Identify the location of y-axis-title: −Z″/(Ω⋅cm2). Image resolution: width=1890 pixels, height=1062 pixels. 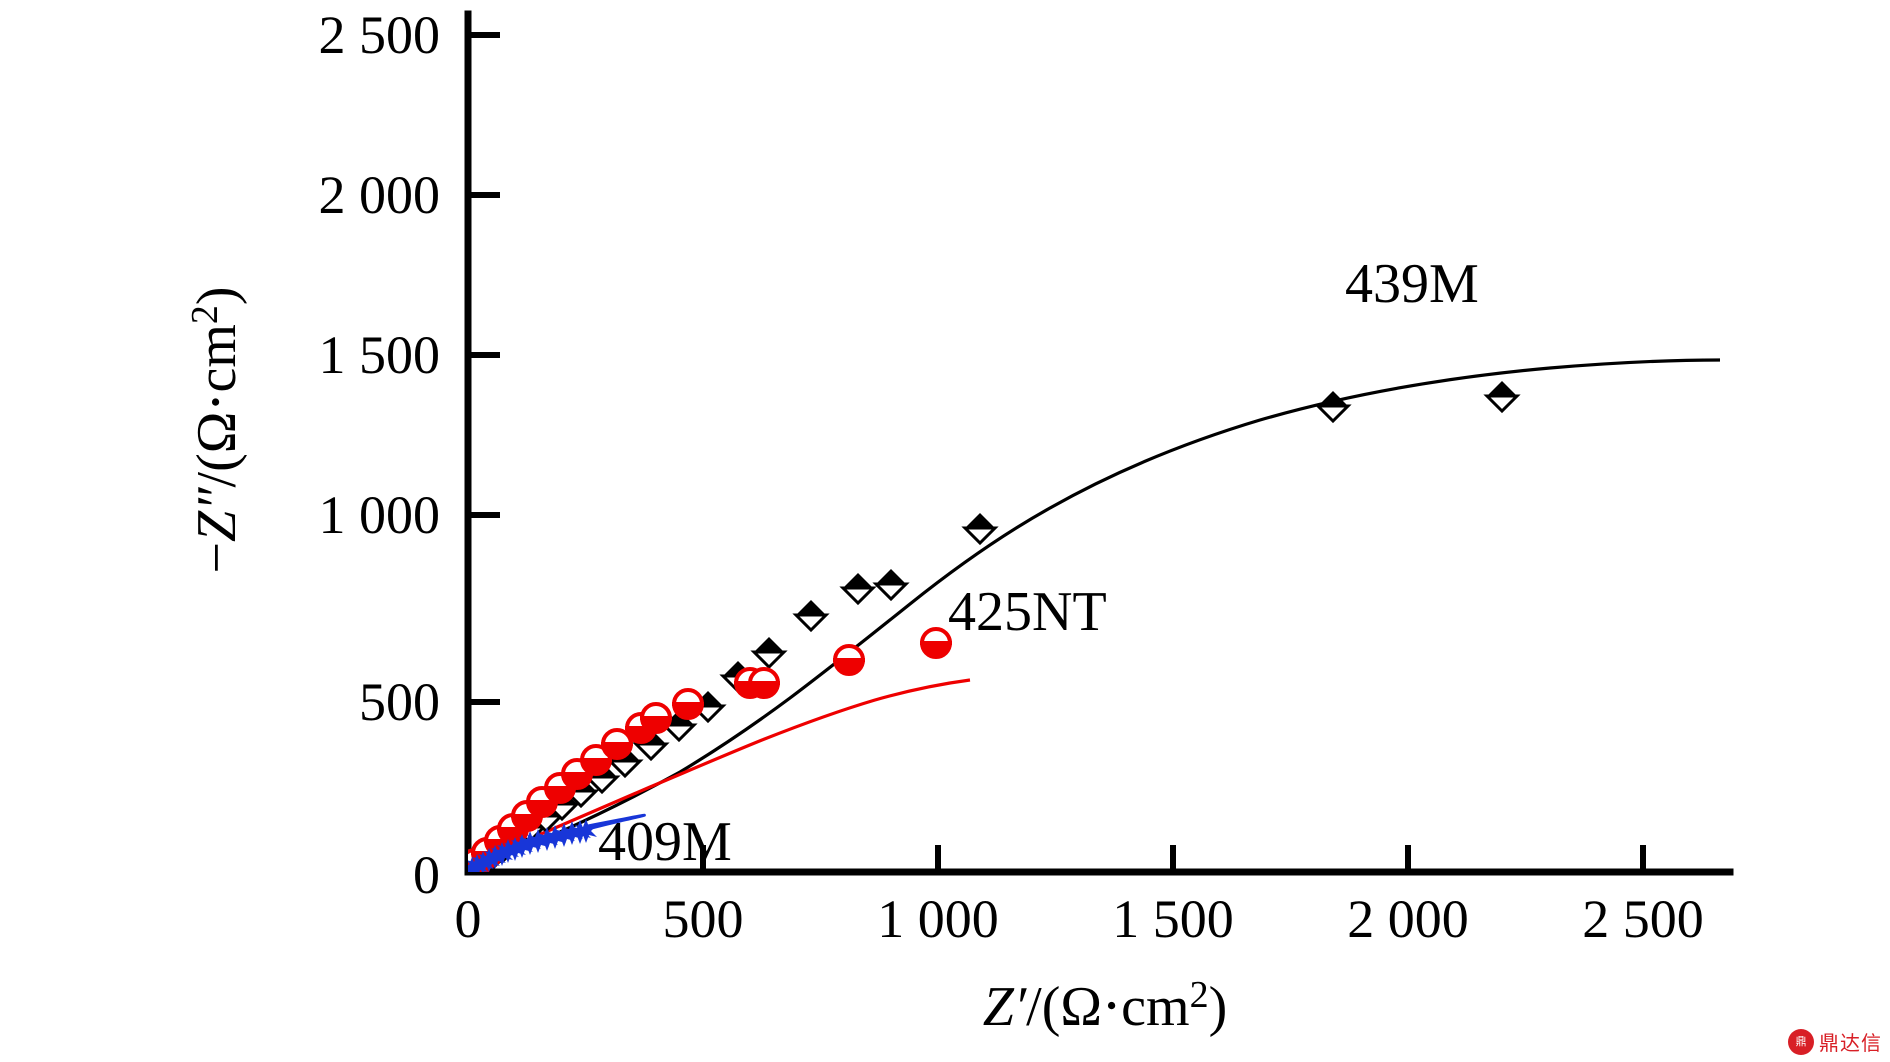
(216, 429).